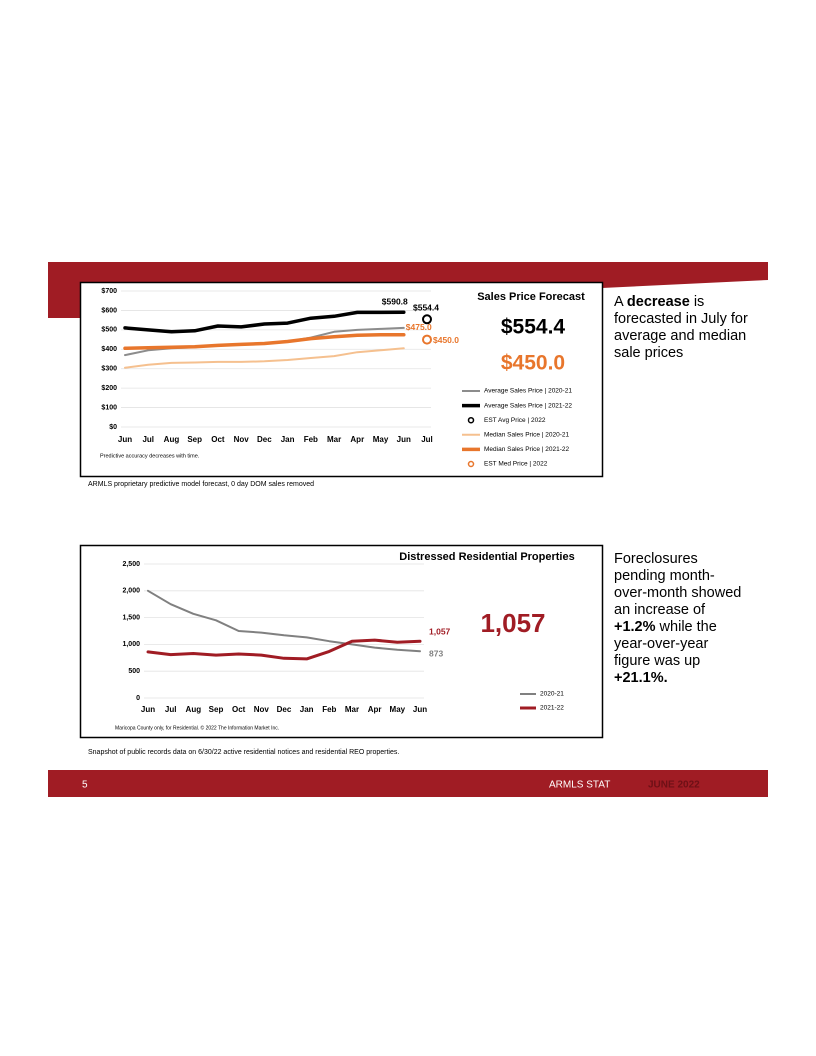  What do you see at coordinates (113, 427) in the screenshot?
I see `y-tick-label: $0` at bounding box center [113, 427].